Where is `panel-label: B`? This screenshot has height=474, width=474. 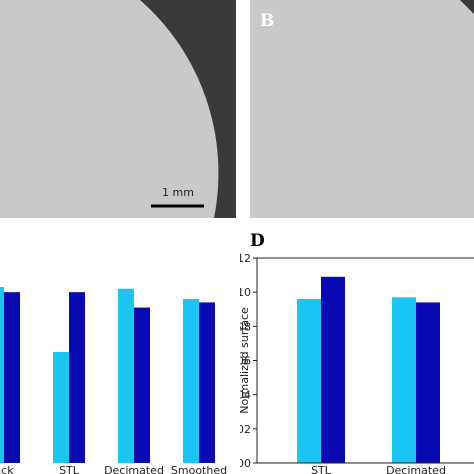 panel-label: B is located at coordinates (267, 21).